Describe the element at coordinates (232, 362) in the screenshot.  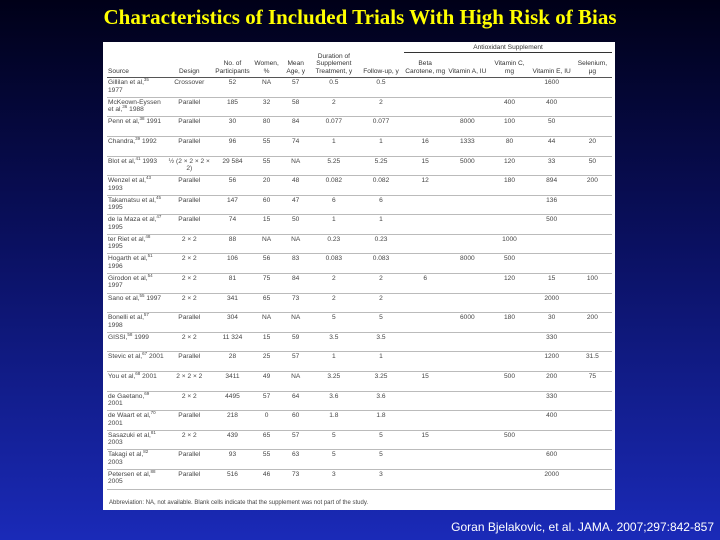
I see `table-cell: 28` at that location.